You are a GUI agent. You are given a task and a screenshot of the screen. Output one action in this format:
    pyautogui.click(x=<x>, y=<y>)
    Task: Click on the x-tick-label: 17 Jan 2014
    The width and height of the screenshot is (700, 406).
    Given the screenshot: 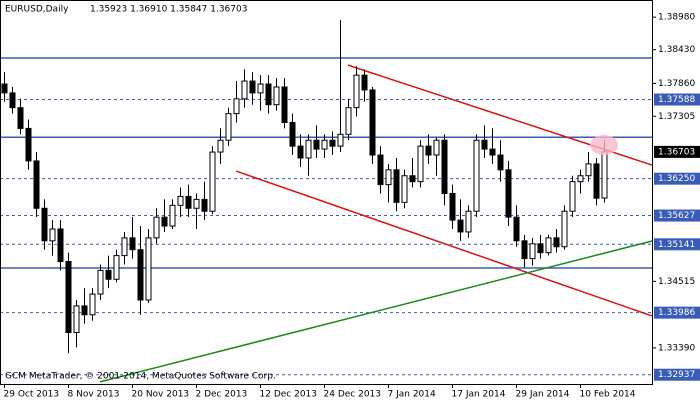 What is the action you would take?
    pyautogui.click(x=479, y=395)
    